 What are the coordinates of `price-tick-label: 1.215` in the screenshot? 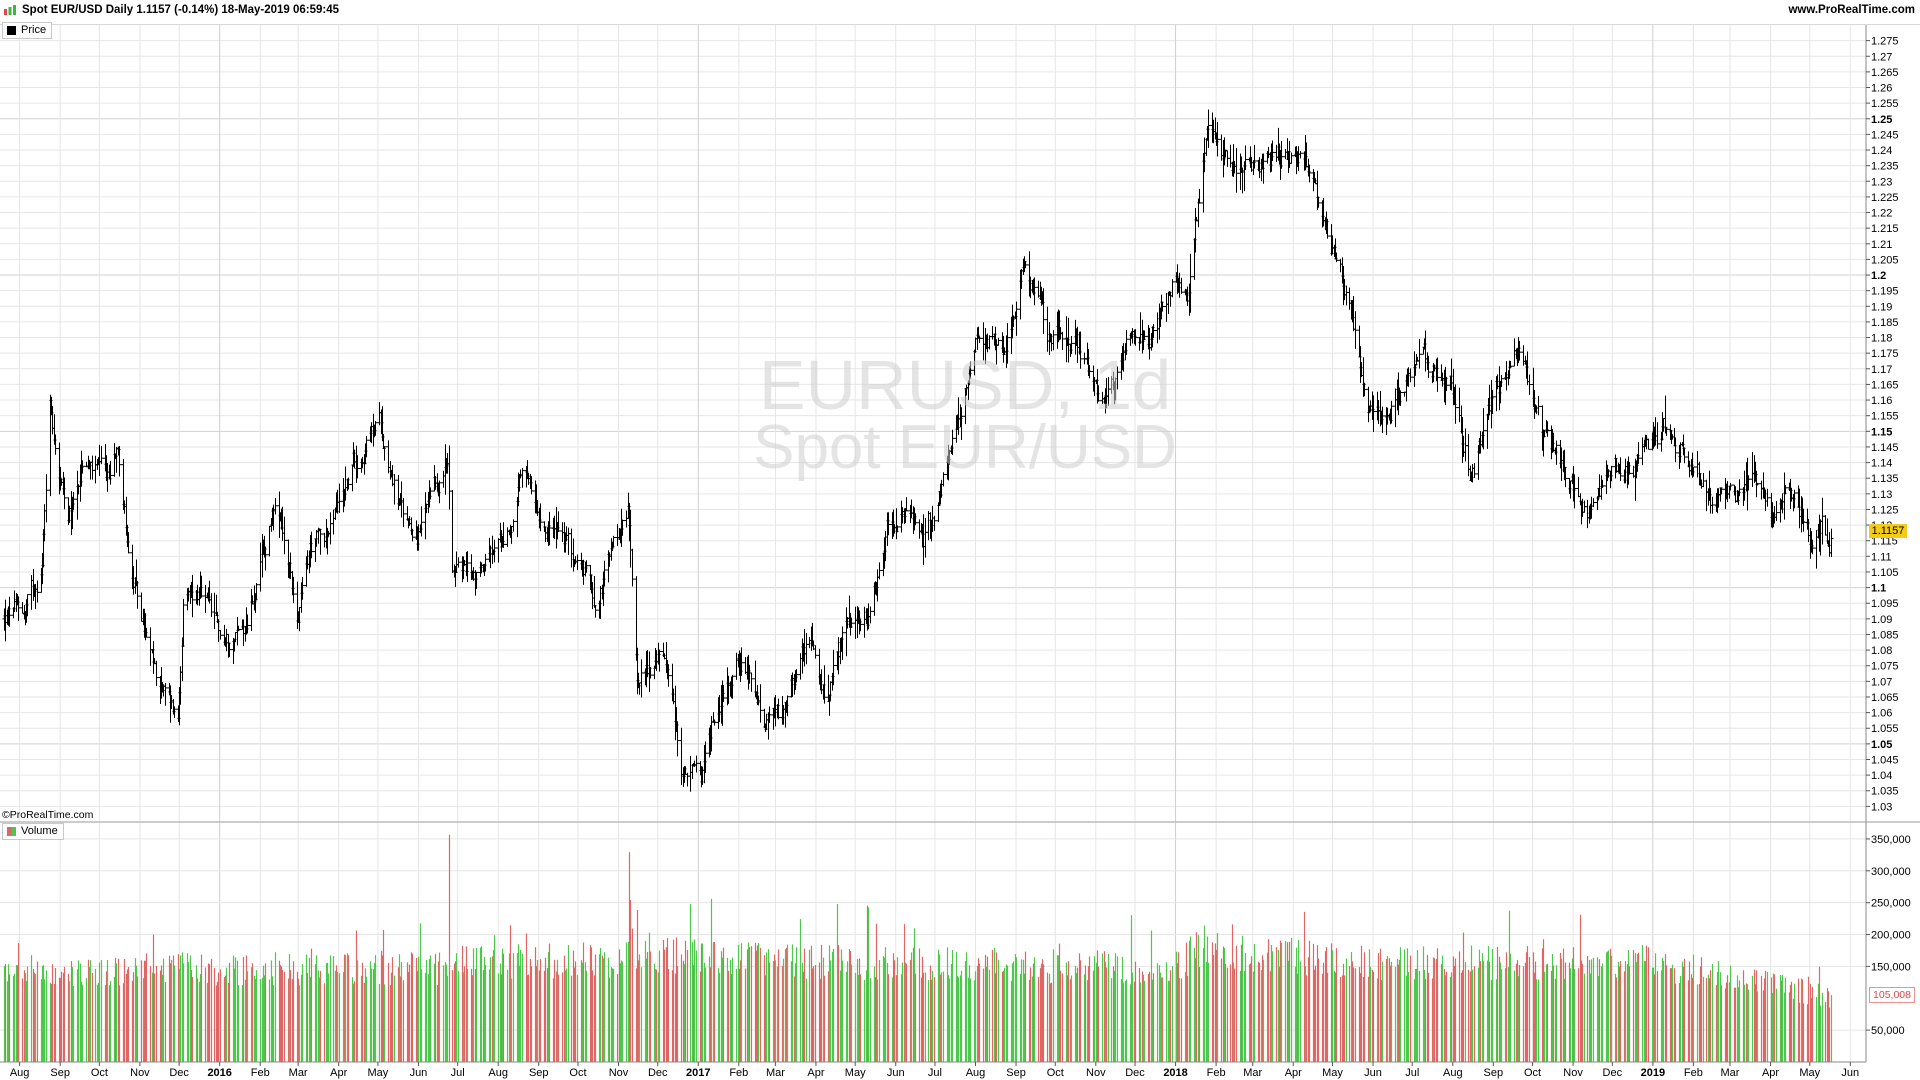 It's located at (1885, 229).